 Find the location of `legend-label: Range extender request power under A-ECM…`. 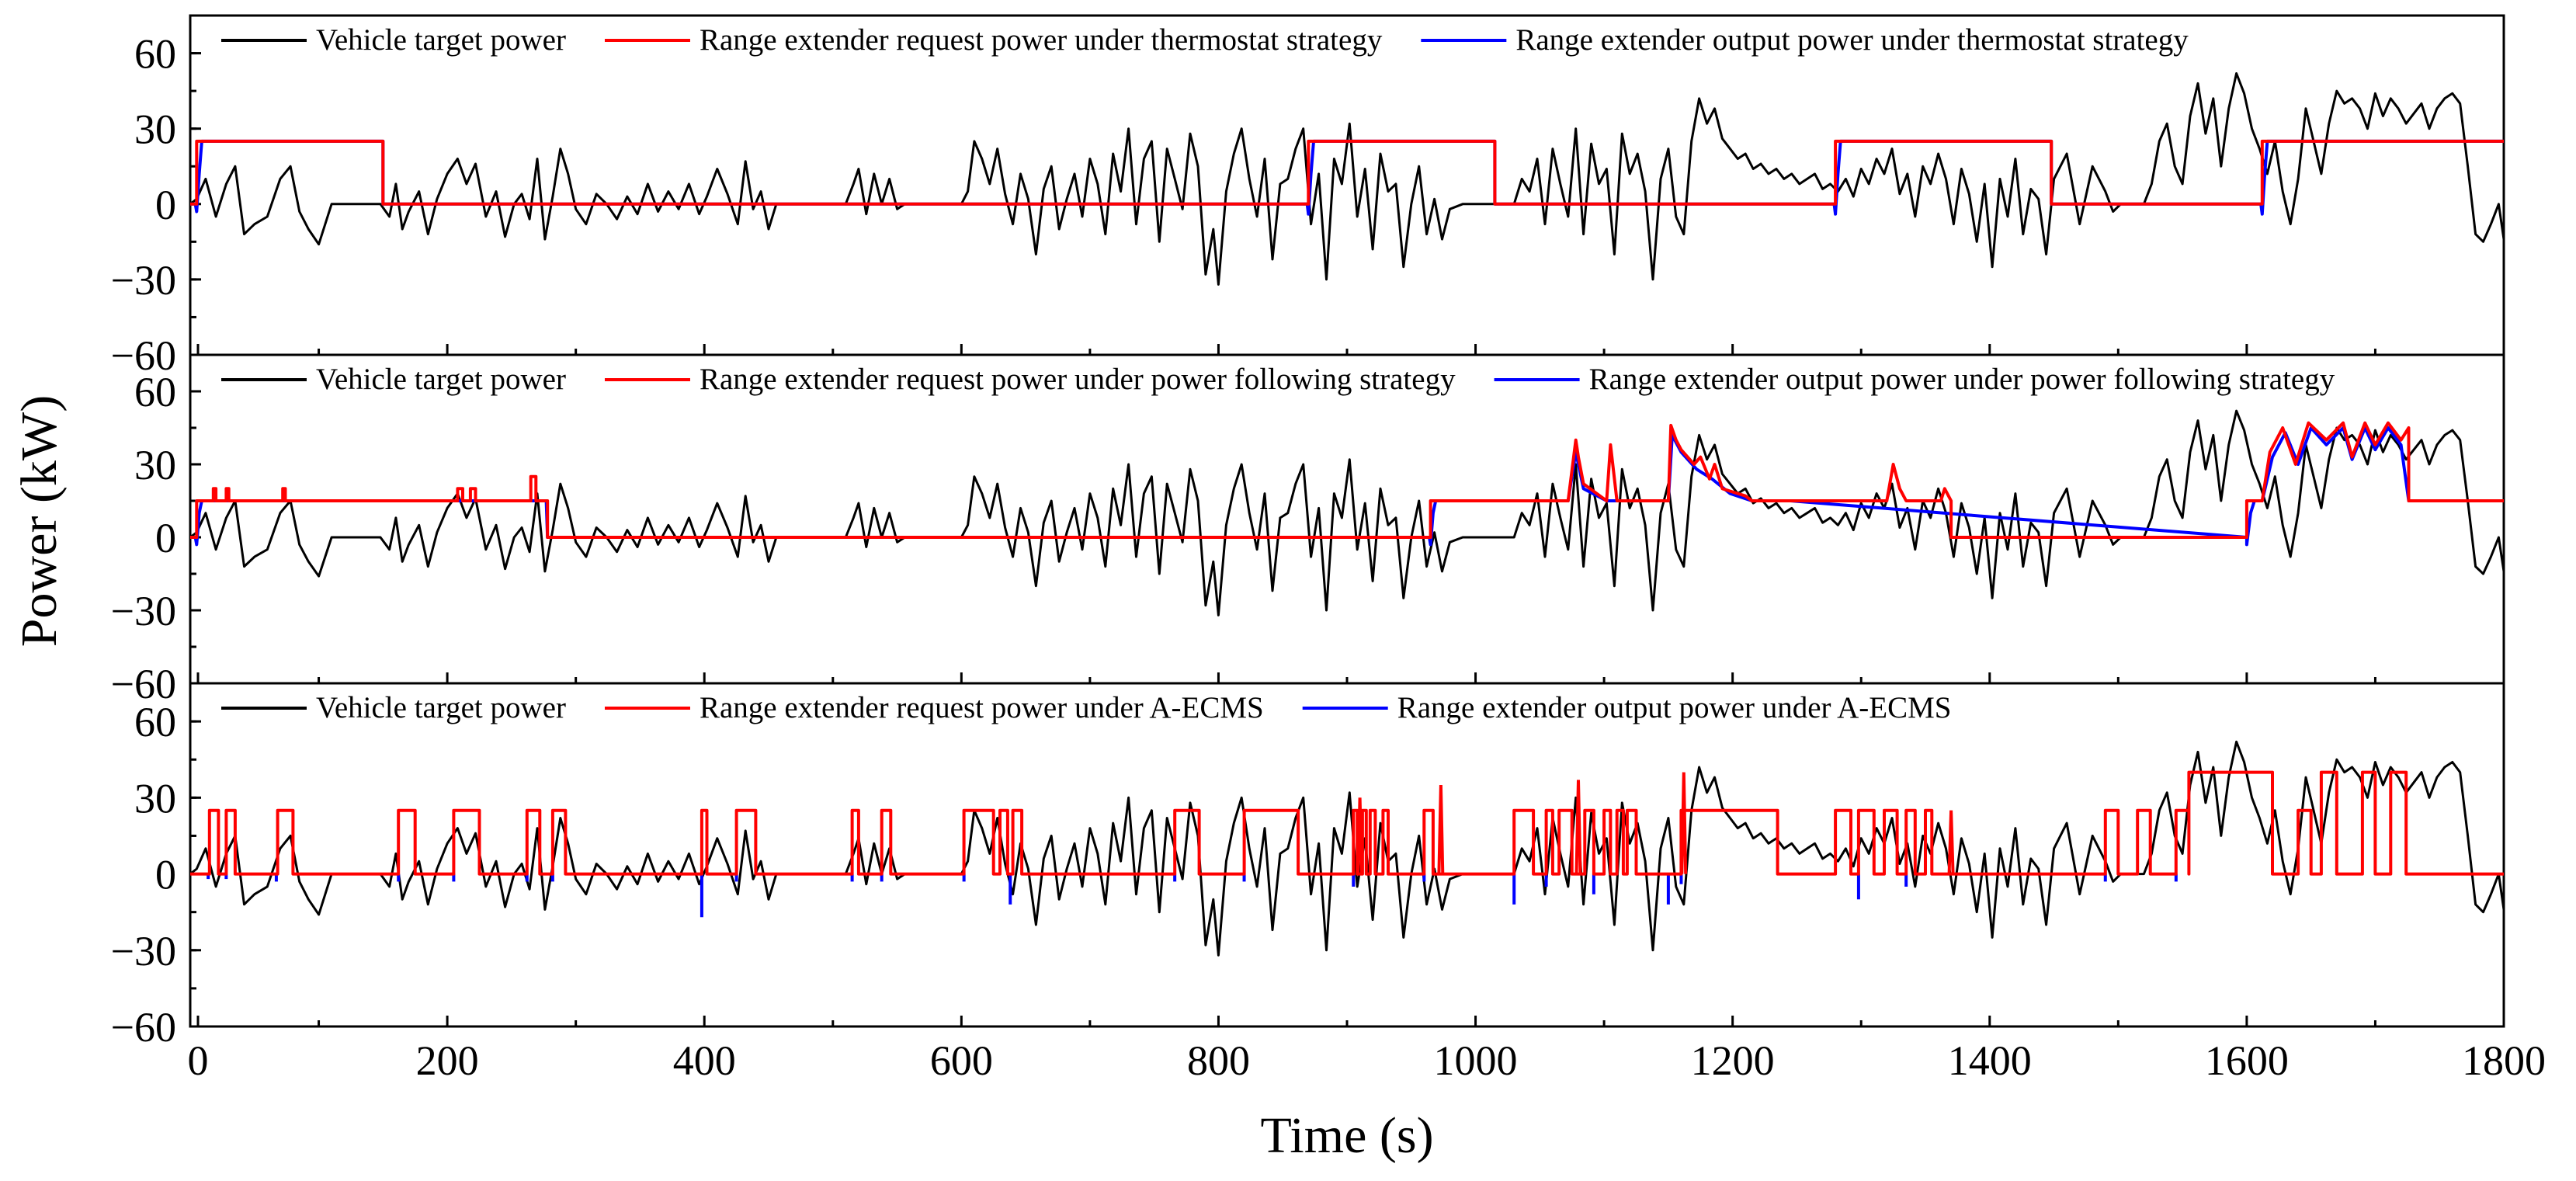

legend-label: Range extender request power under A-ECM… is located at coordinates (982, 708).